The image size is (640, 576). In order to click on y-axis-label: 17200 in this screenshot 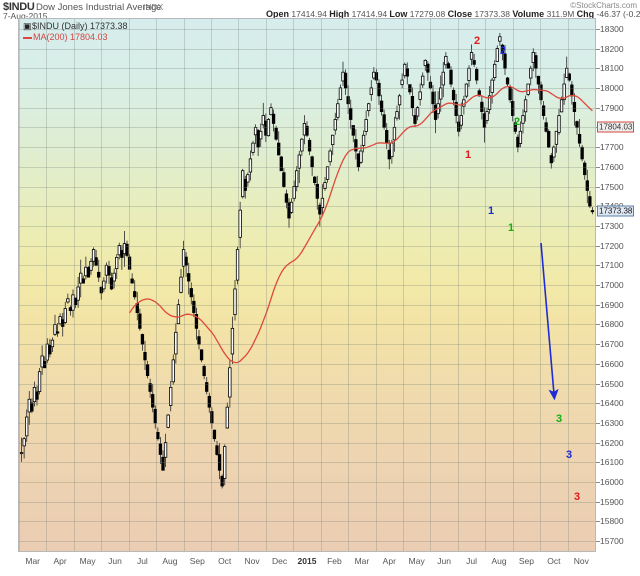, I will do `click(612, 245)`.